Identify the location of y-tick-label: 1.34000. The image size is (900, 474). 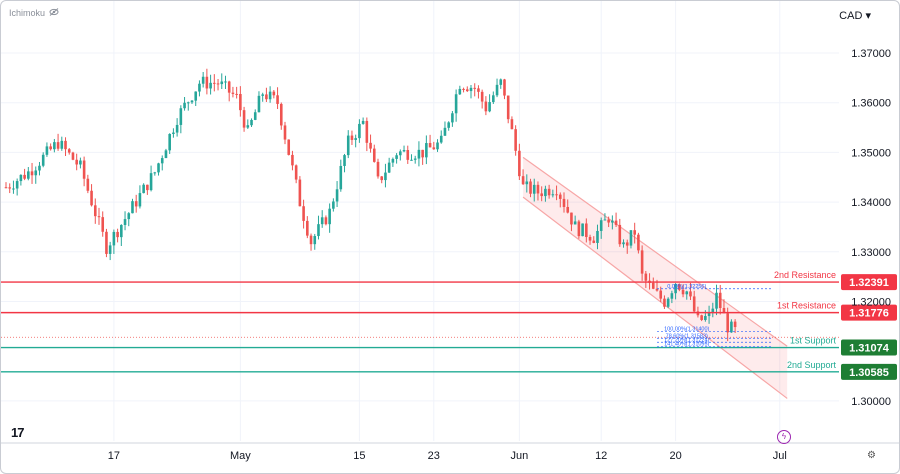
(871, 203).